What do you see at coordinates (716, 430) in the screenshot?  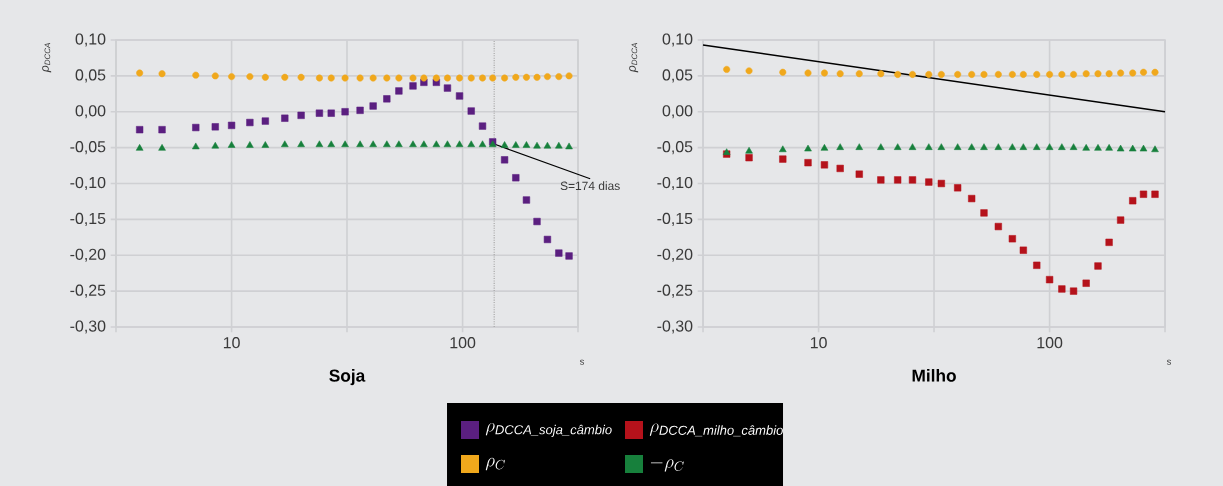 I see `legend-label: $\rho_{\text{\itshape DCCA\_milho\_câmbio}}$` at bounding box center [716, 430].